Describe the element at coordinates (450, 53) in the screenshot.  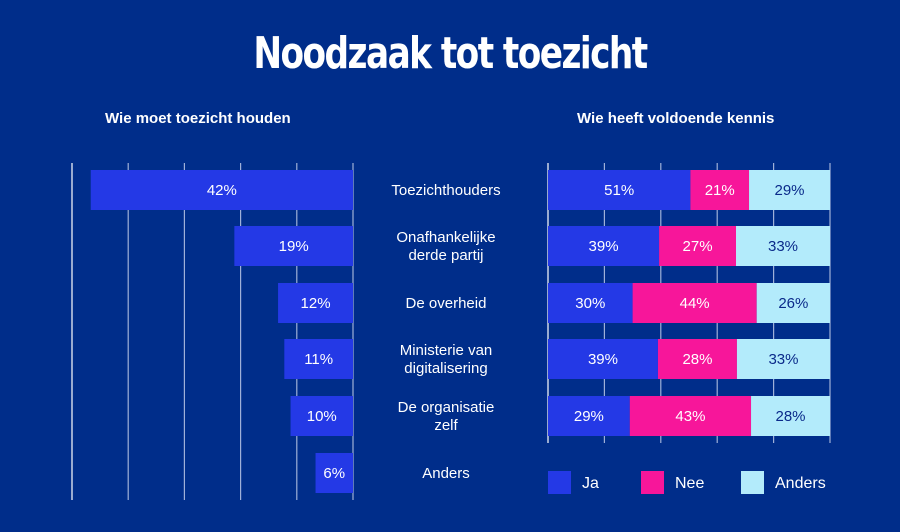
I see `page-title: Noodzaak tot toezicht` at that location.